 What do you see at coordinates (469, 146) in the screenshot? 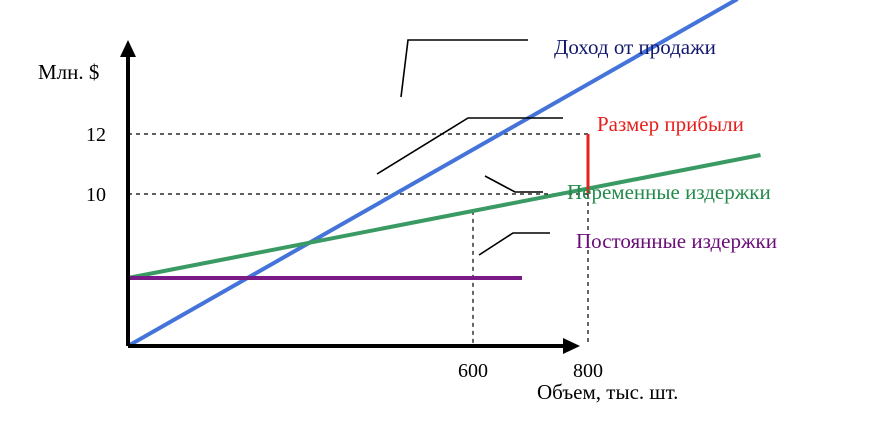
I see `leader-profit` at bounding box center [469, 146].